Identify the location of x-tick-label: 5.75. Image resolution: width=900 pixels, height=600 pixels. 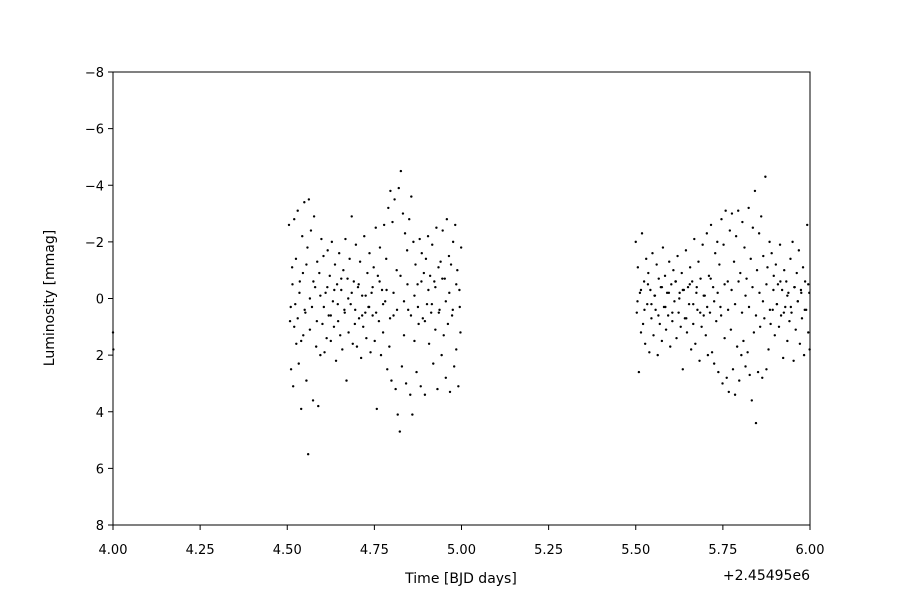
(722, 550).